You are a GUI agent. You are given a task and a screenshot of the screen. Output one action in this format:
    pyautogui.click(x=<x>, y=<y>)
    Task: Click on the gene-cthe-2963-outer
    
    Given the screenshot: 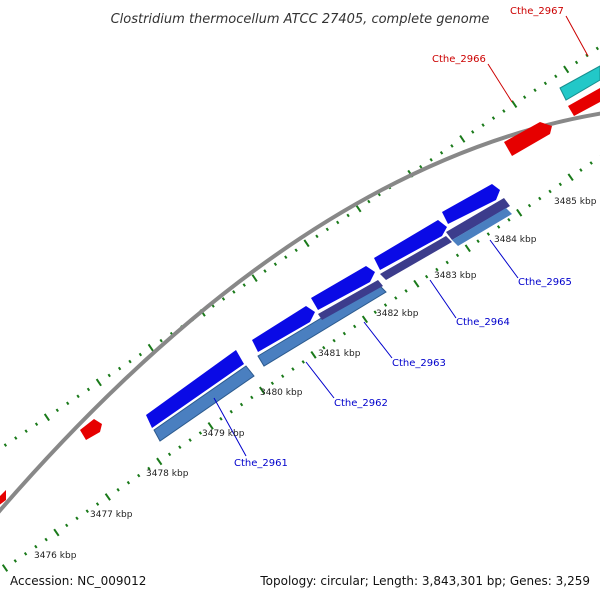 What is the action you would take?
    pyautogui.click(x=343, y=288)
    